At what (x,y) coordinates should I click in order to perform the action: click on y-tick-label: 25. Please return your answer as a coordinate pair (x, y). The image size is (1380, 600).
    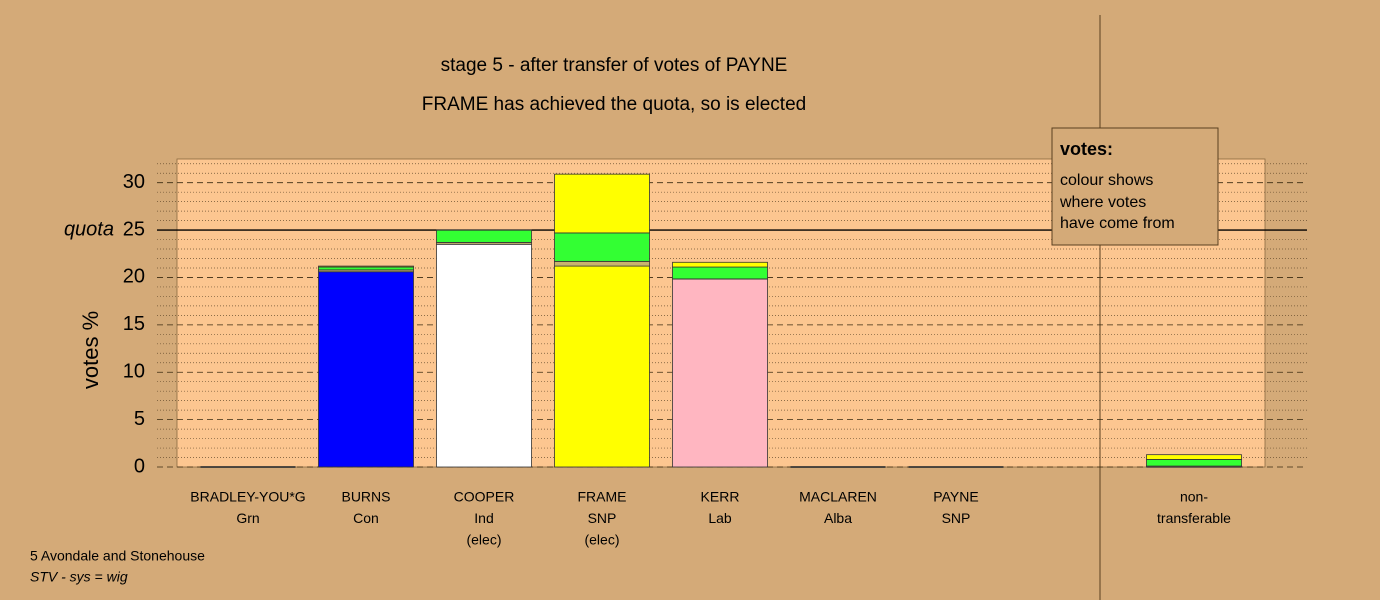
    Looking at the image, I should click on (134, 229).